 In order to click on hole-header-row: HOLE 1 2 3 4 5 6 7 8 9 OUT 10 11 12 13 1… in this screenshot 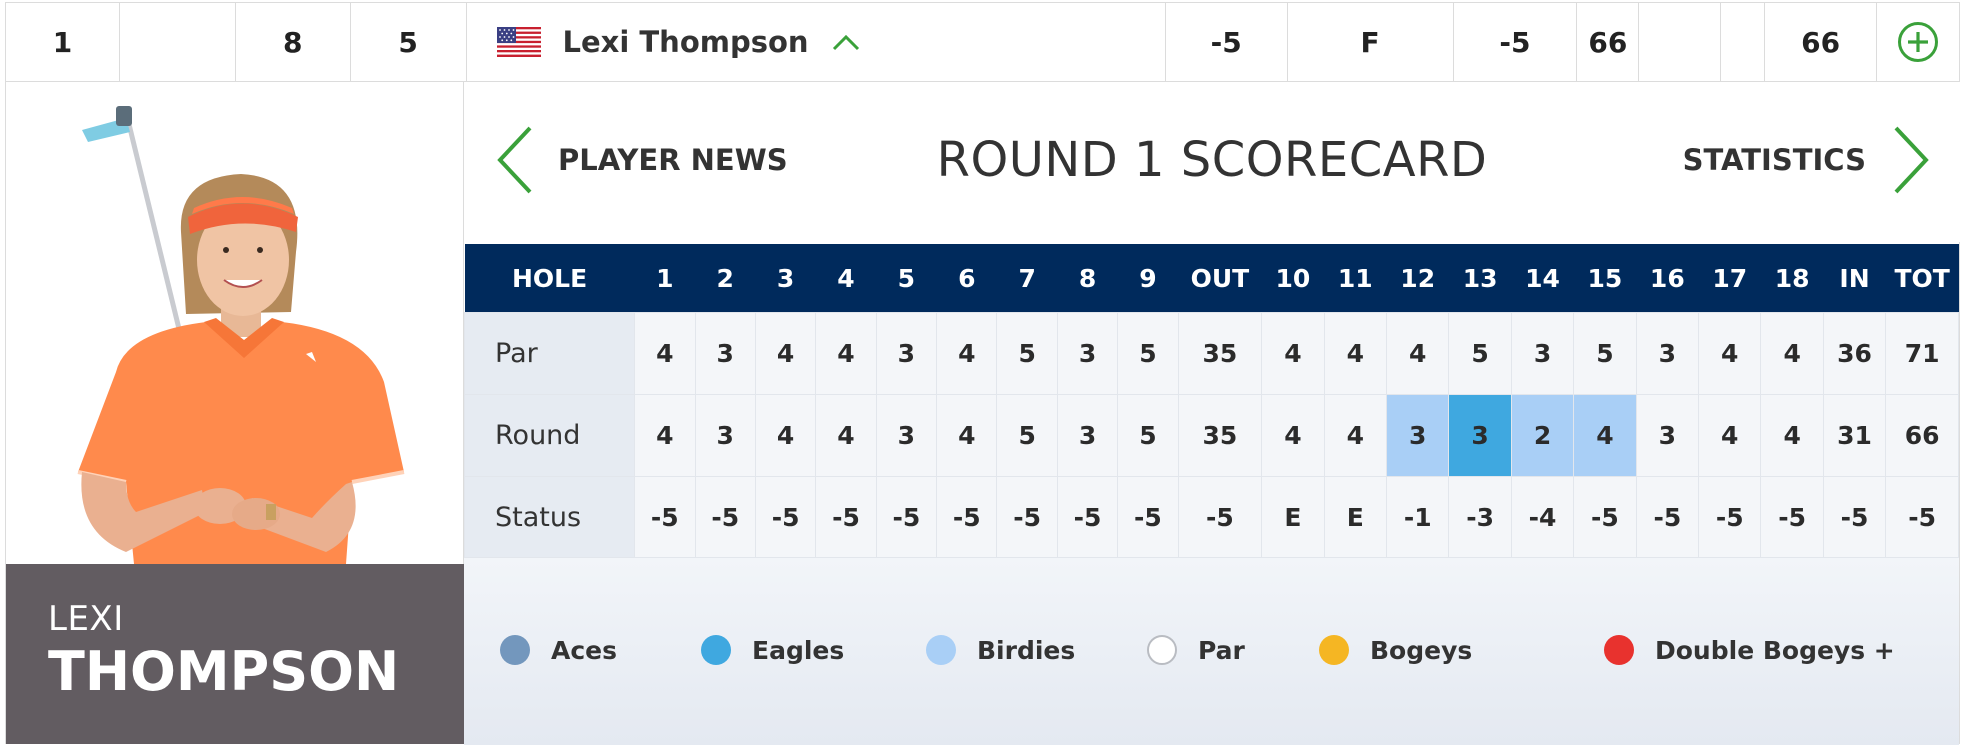, I will do `click(1211, 278)`.